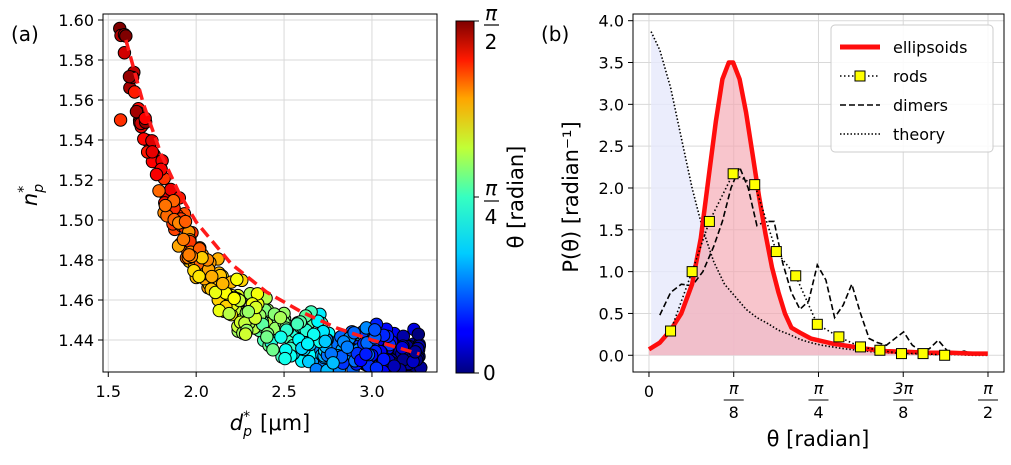 This screenshot has width=1011, height=465. I want to click on x-tick-label: 0, so click(649, 391).